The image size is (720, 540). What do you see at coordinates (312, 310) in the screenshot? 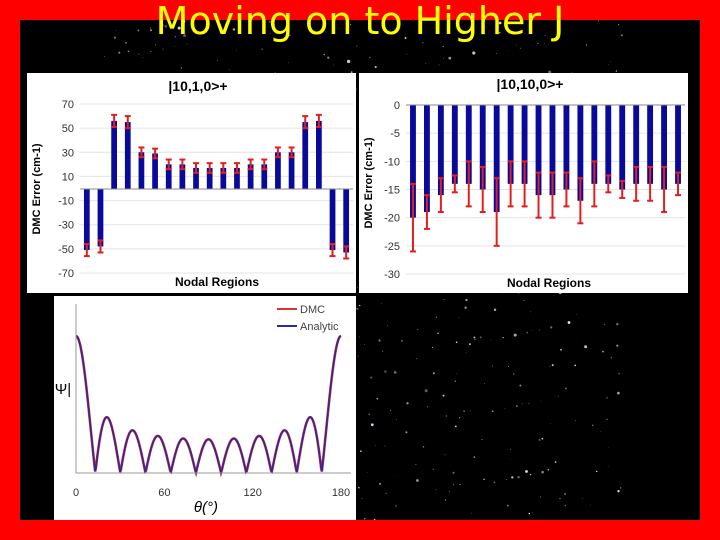
I see `legend-dmc-label: DMC` at bounding box center [312, 310].